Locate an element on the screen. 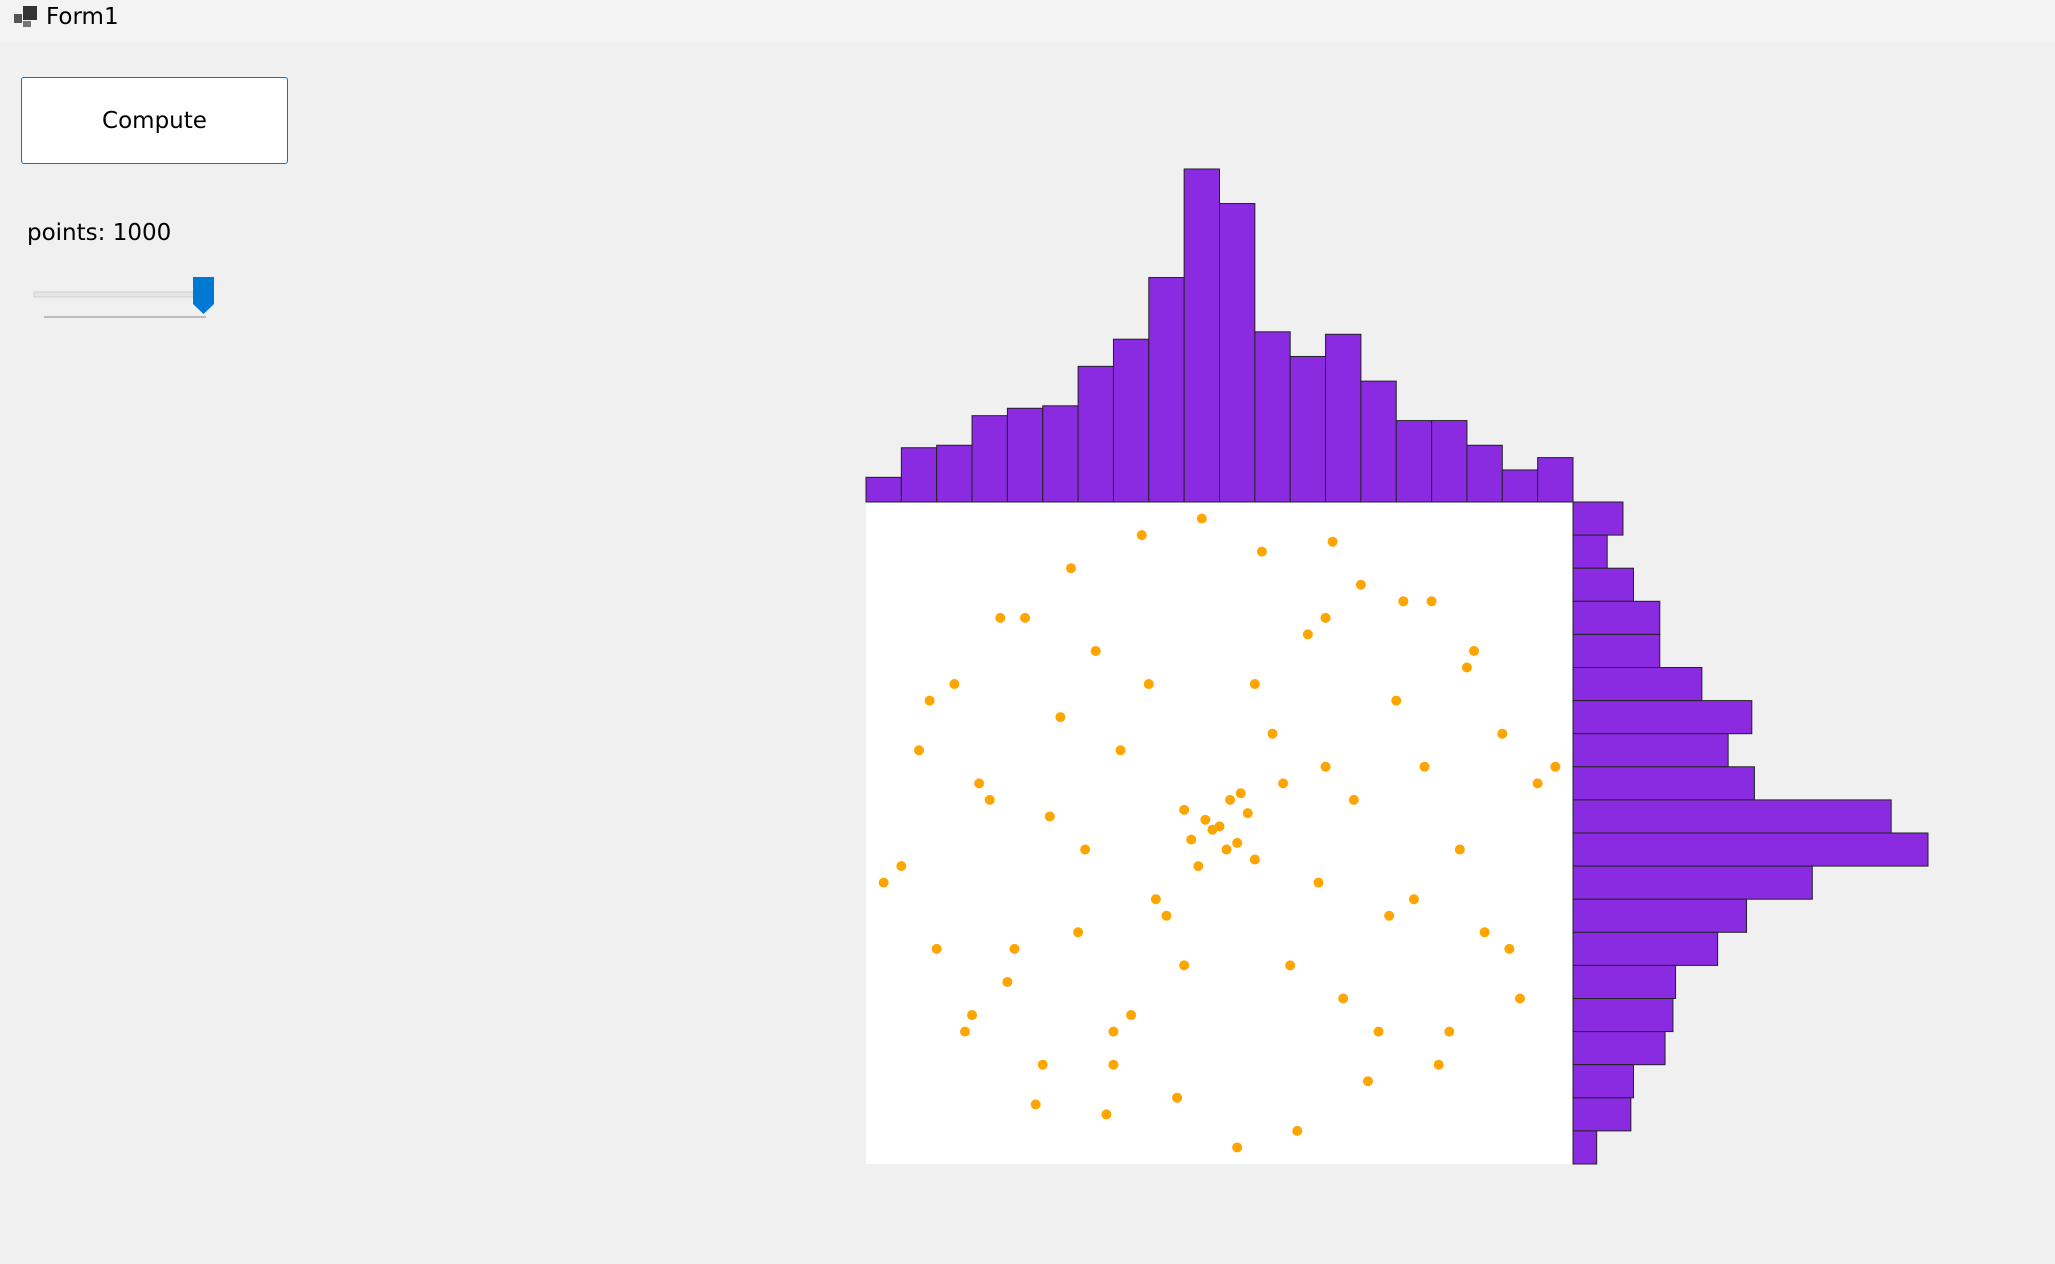 The image size is (2055, 1264). app-icon is located at coordinates (25, 16).